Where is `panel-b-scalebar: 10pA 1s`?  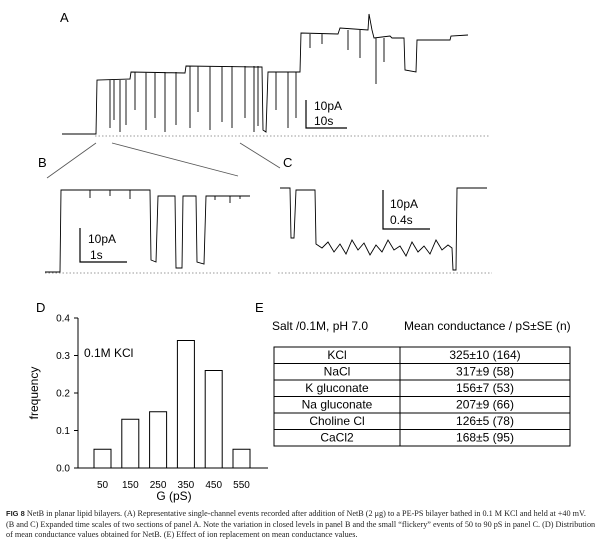 panel-b-scalebar: 10pA 1s is located at coordinates (103, 245).